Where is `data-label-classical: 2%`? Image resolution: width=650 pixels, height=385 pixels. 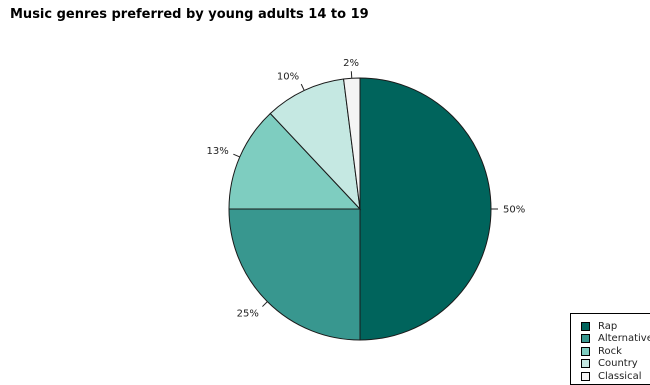 data-label-classical: 2% is located at coordinates (351, 63).